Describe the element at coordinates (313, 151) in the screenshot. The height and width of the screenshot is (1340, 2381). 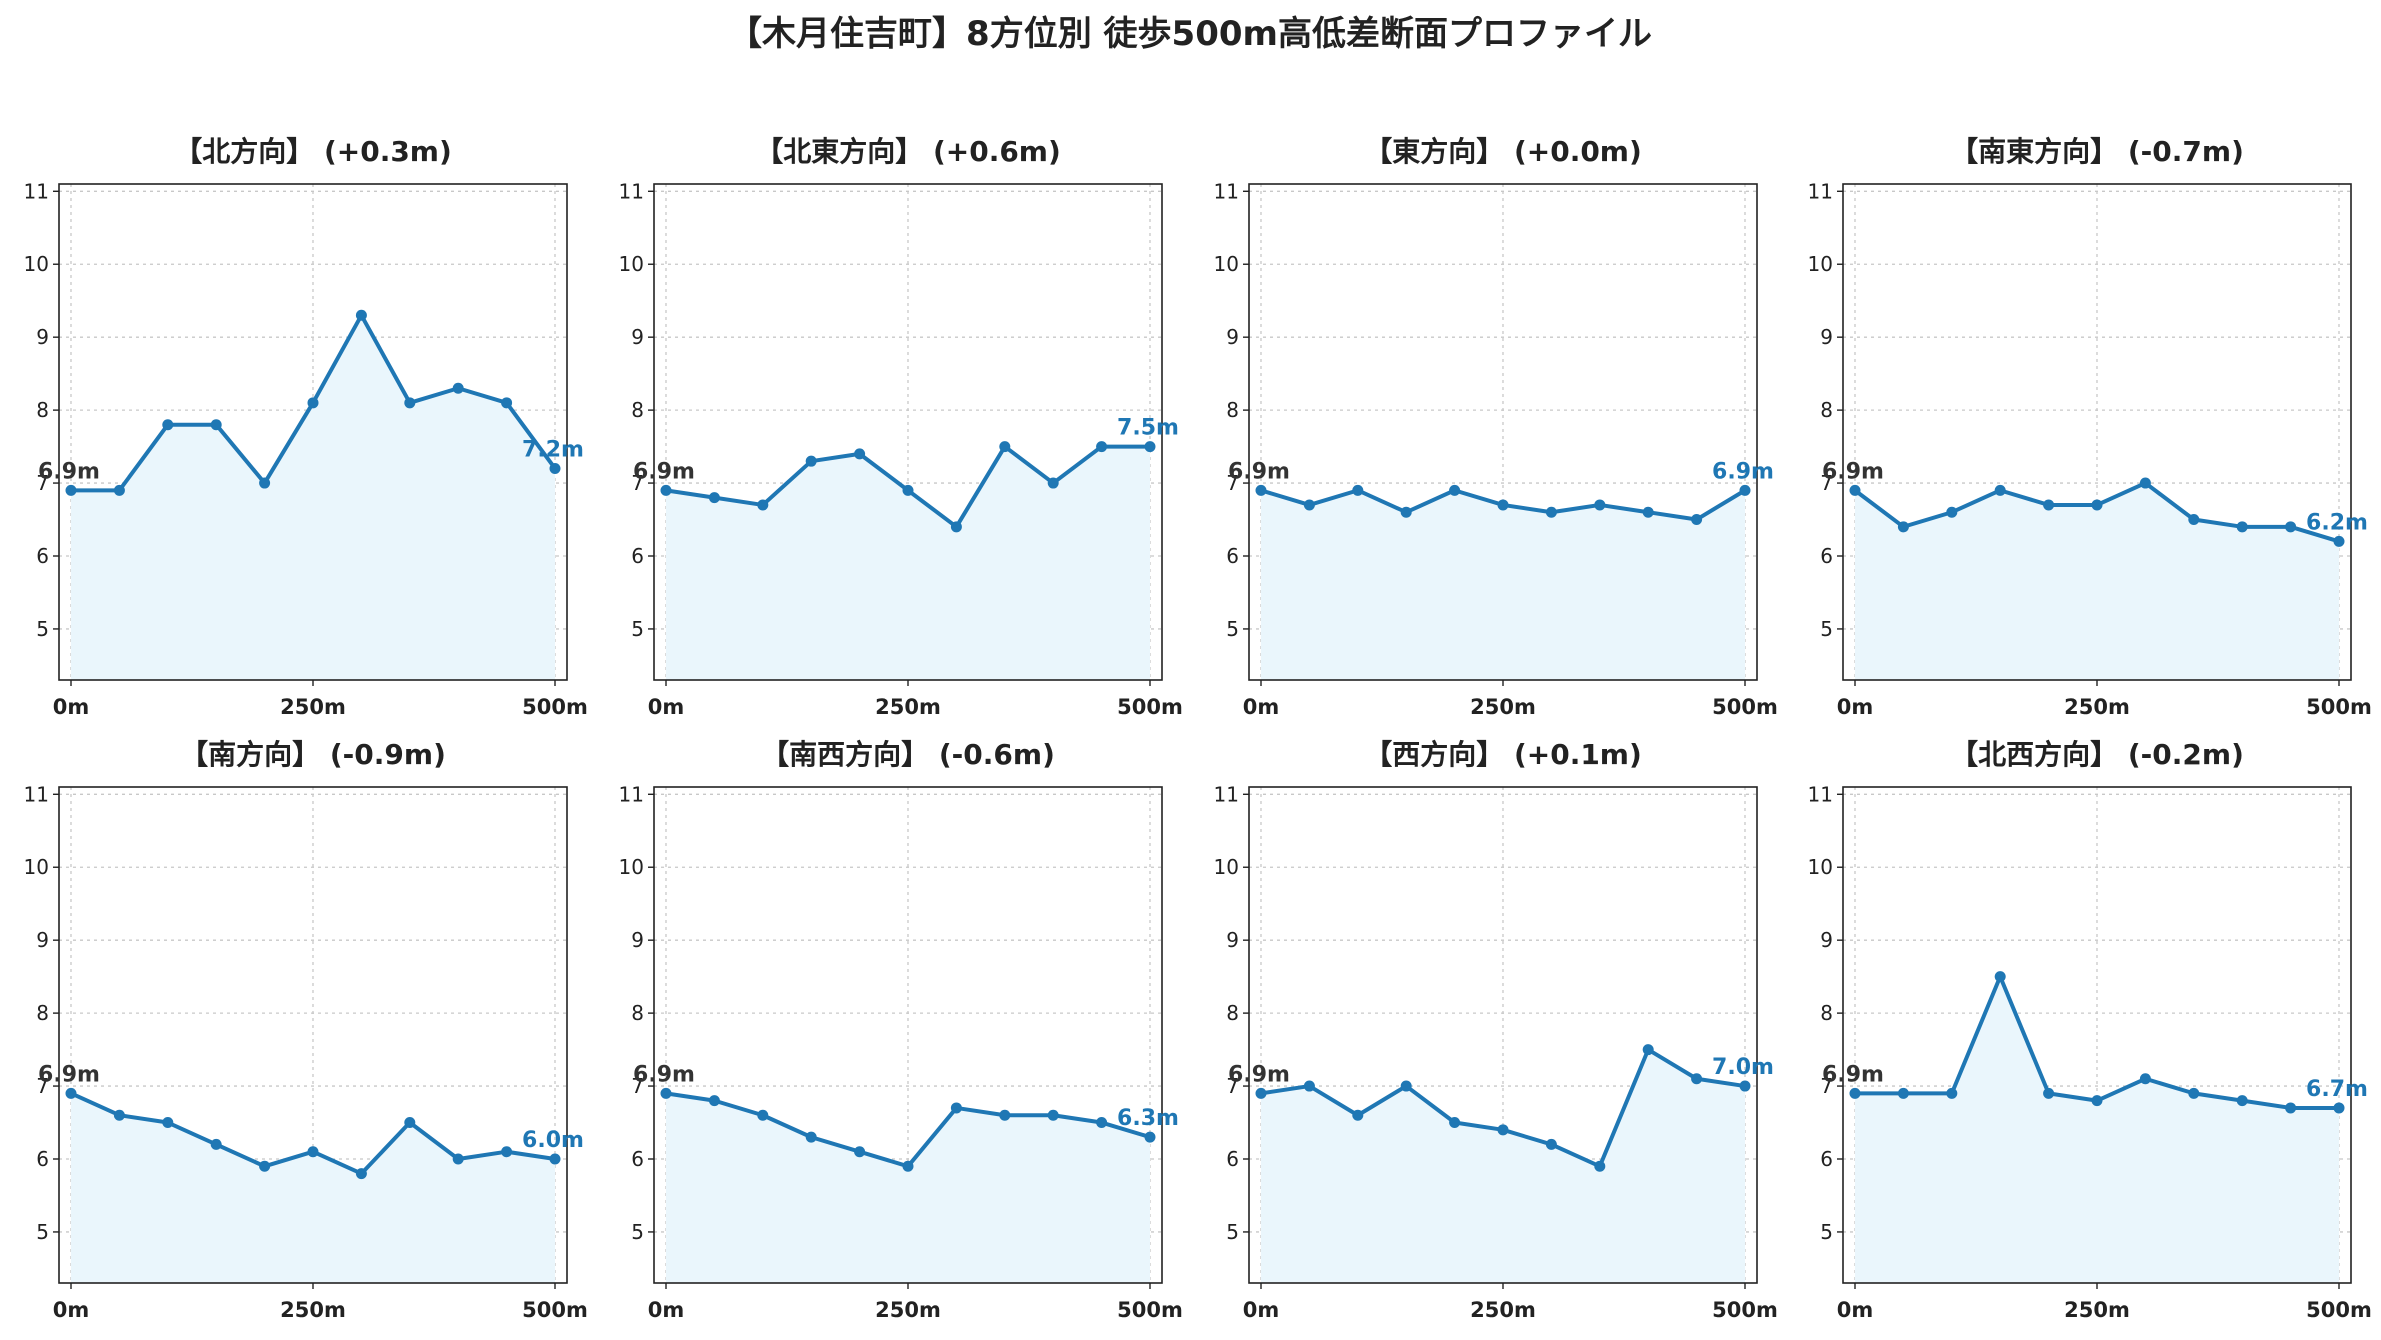
I see `panel-title: 【北方向】 (+0.3m)` at that location.